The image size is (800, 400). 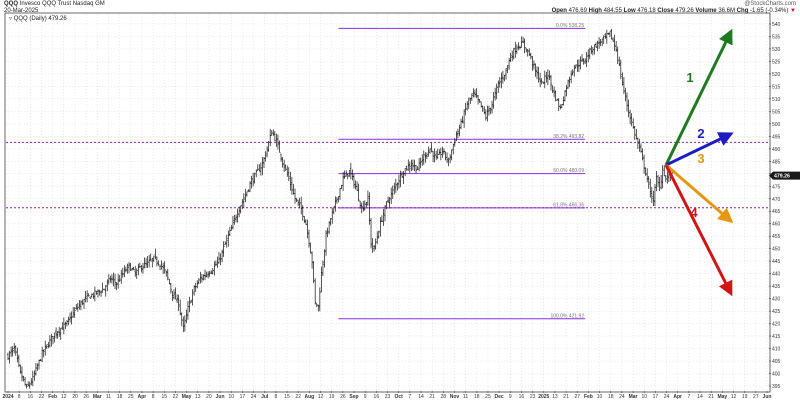 What do you see at coordinates (343, 397) in the screenshot?
I see `x-tick-label: 26` at bounding box center [343, 397].